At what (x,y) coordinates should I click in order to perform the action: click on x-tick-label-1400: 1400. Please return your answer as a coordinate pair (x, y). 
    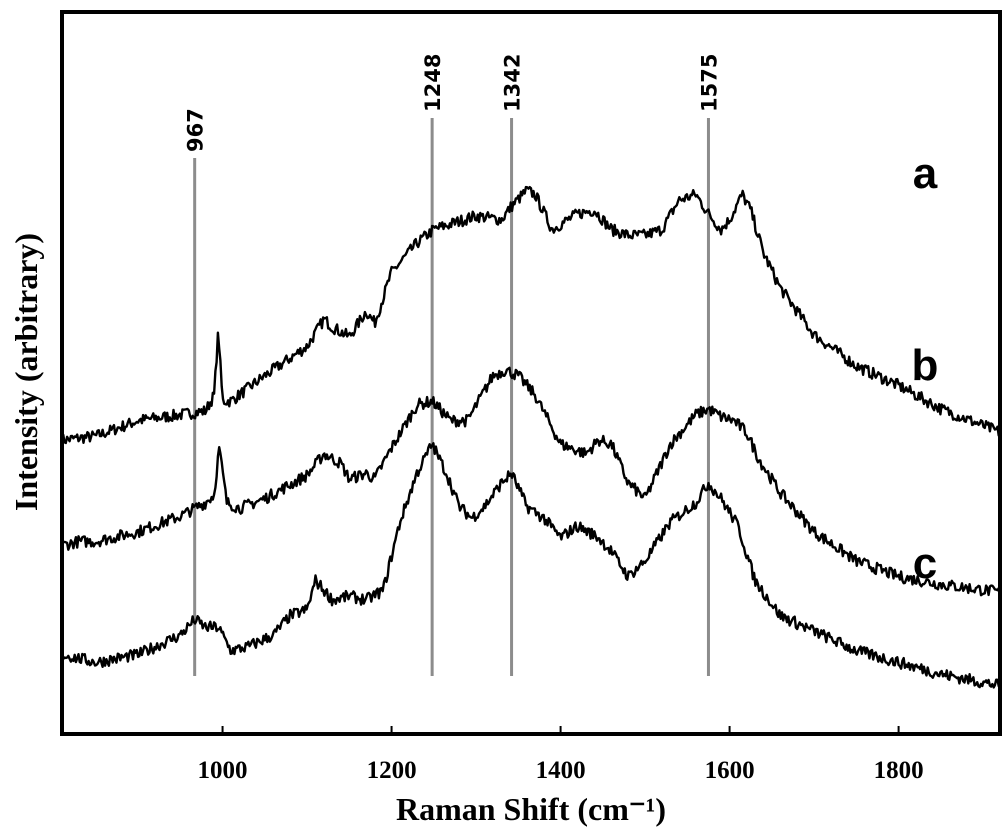
    Looking at the image, I should click on (561, 770).